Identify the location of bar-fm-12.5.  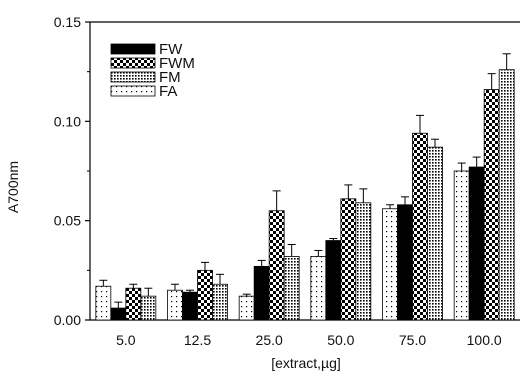
(220, 302).